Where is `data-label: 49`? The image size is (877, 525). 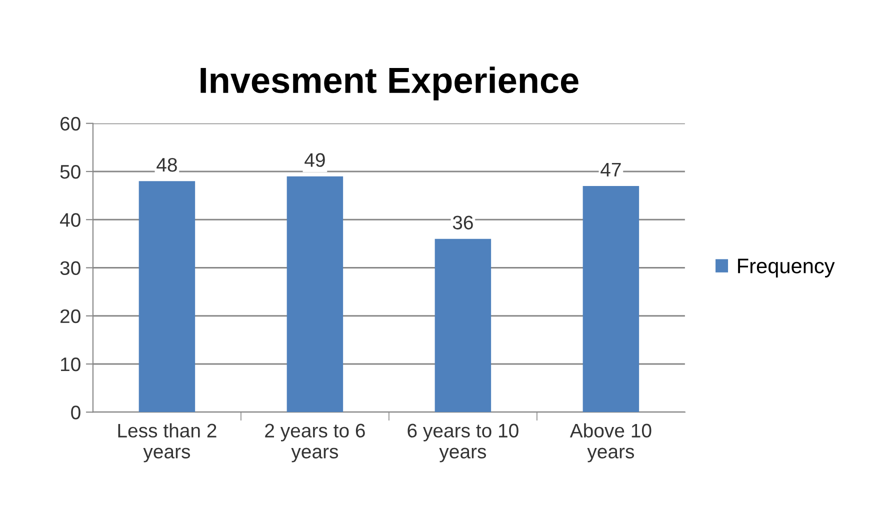 data-label: 49 is located at coordinates (314, 160).